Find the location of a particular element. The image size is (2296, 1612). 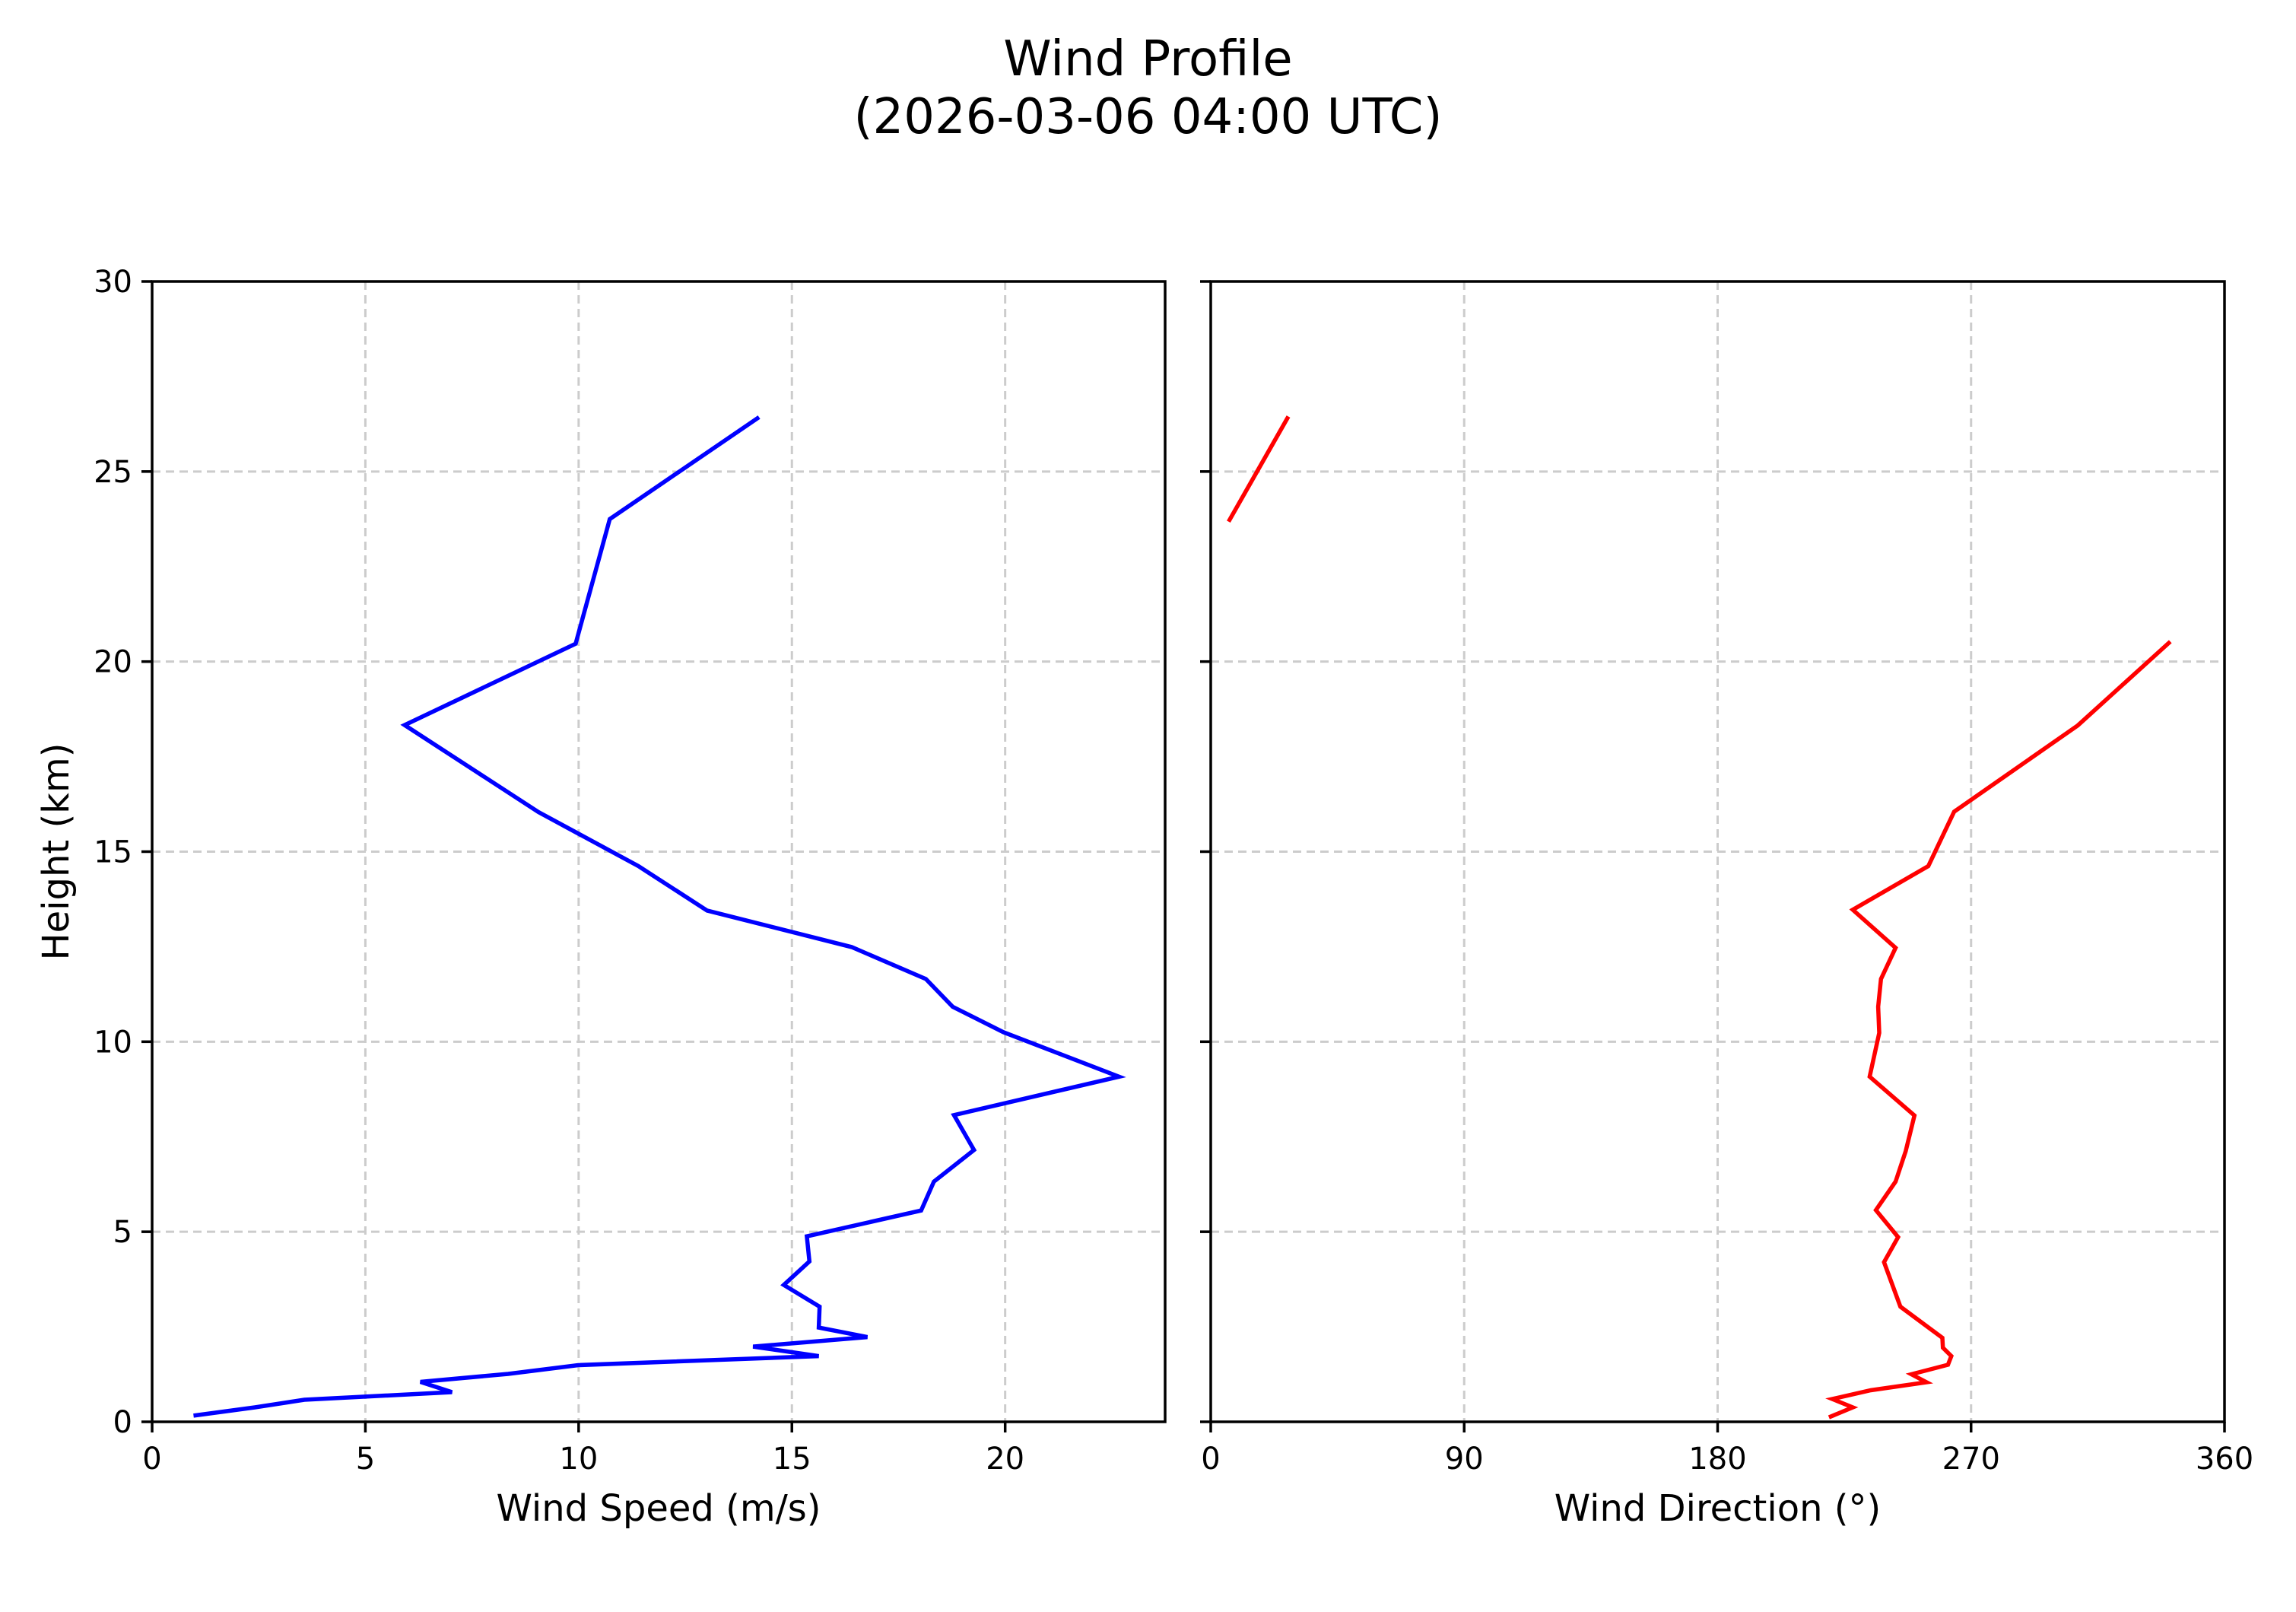

x-tick-label: 5 is located at coordinates (365, 1459).